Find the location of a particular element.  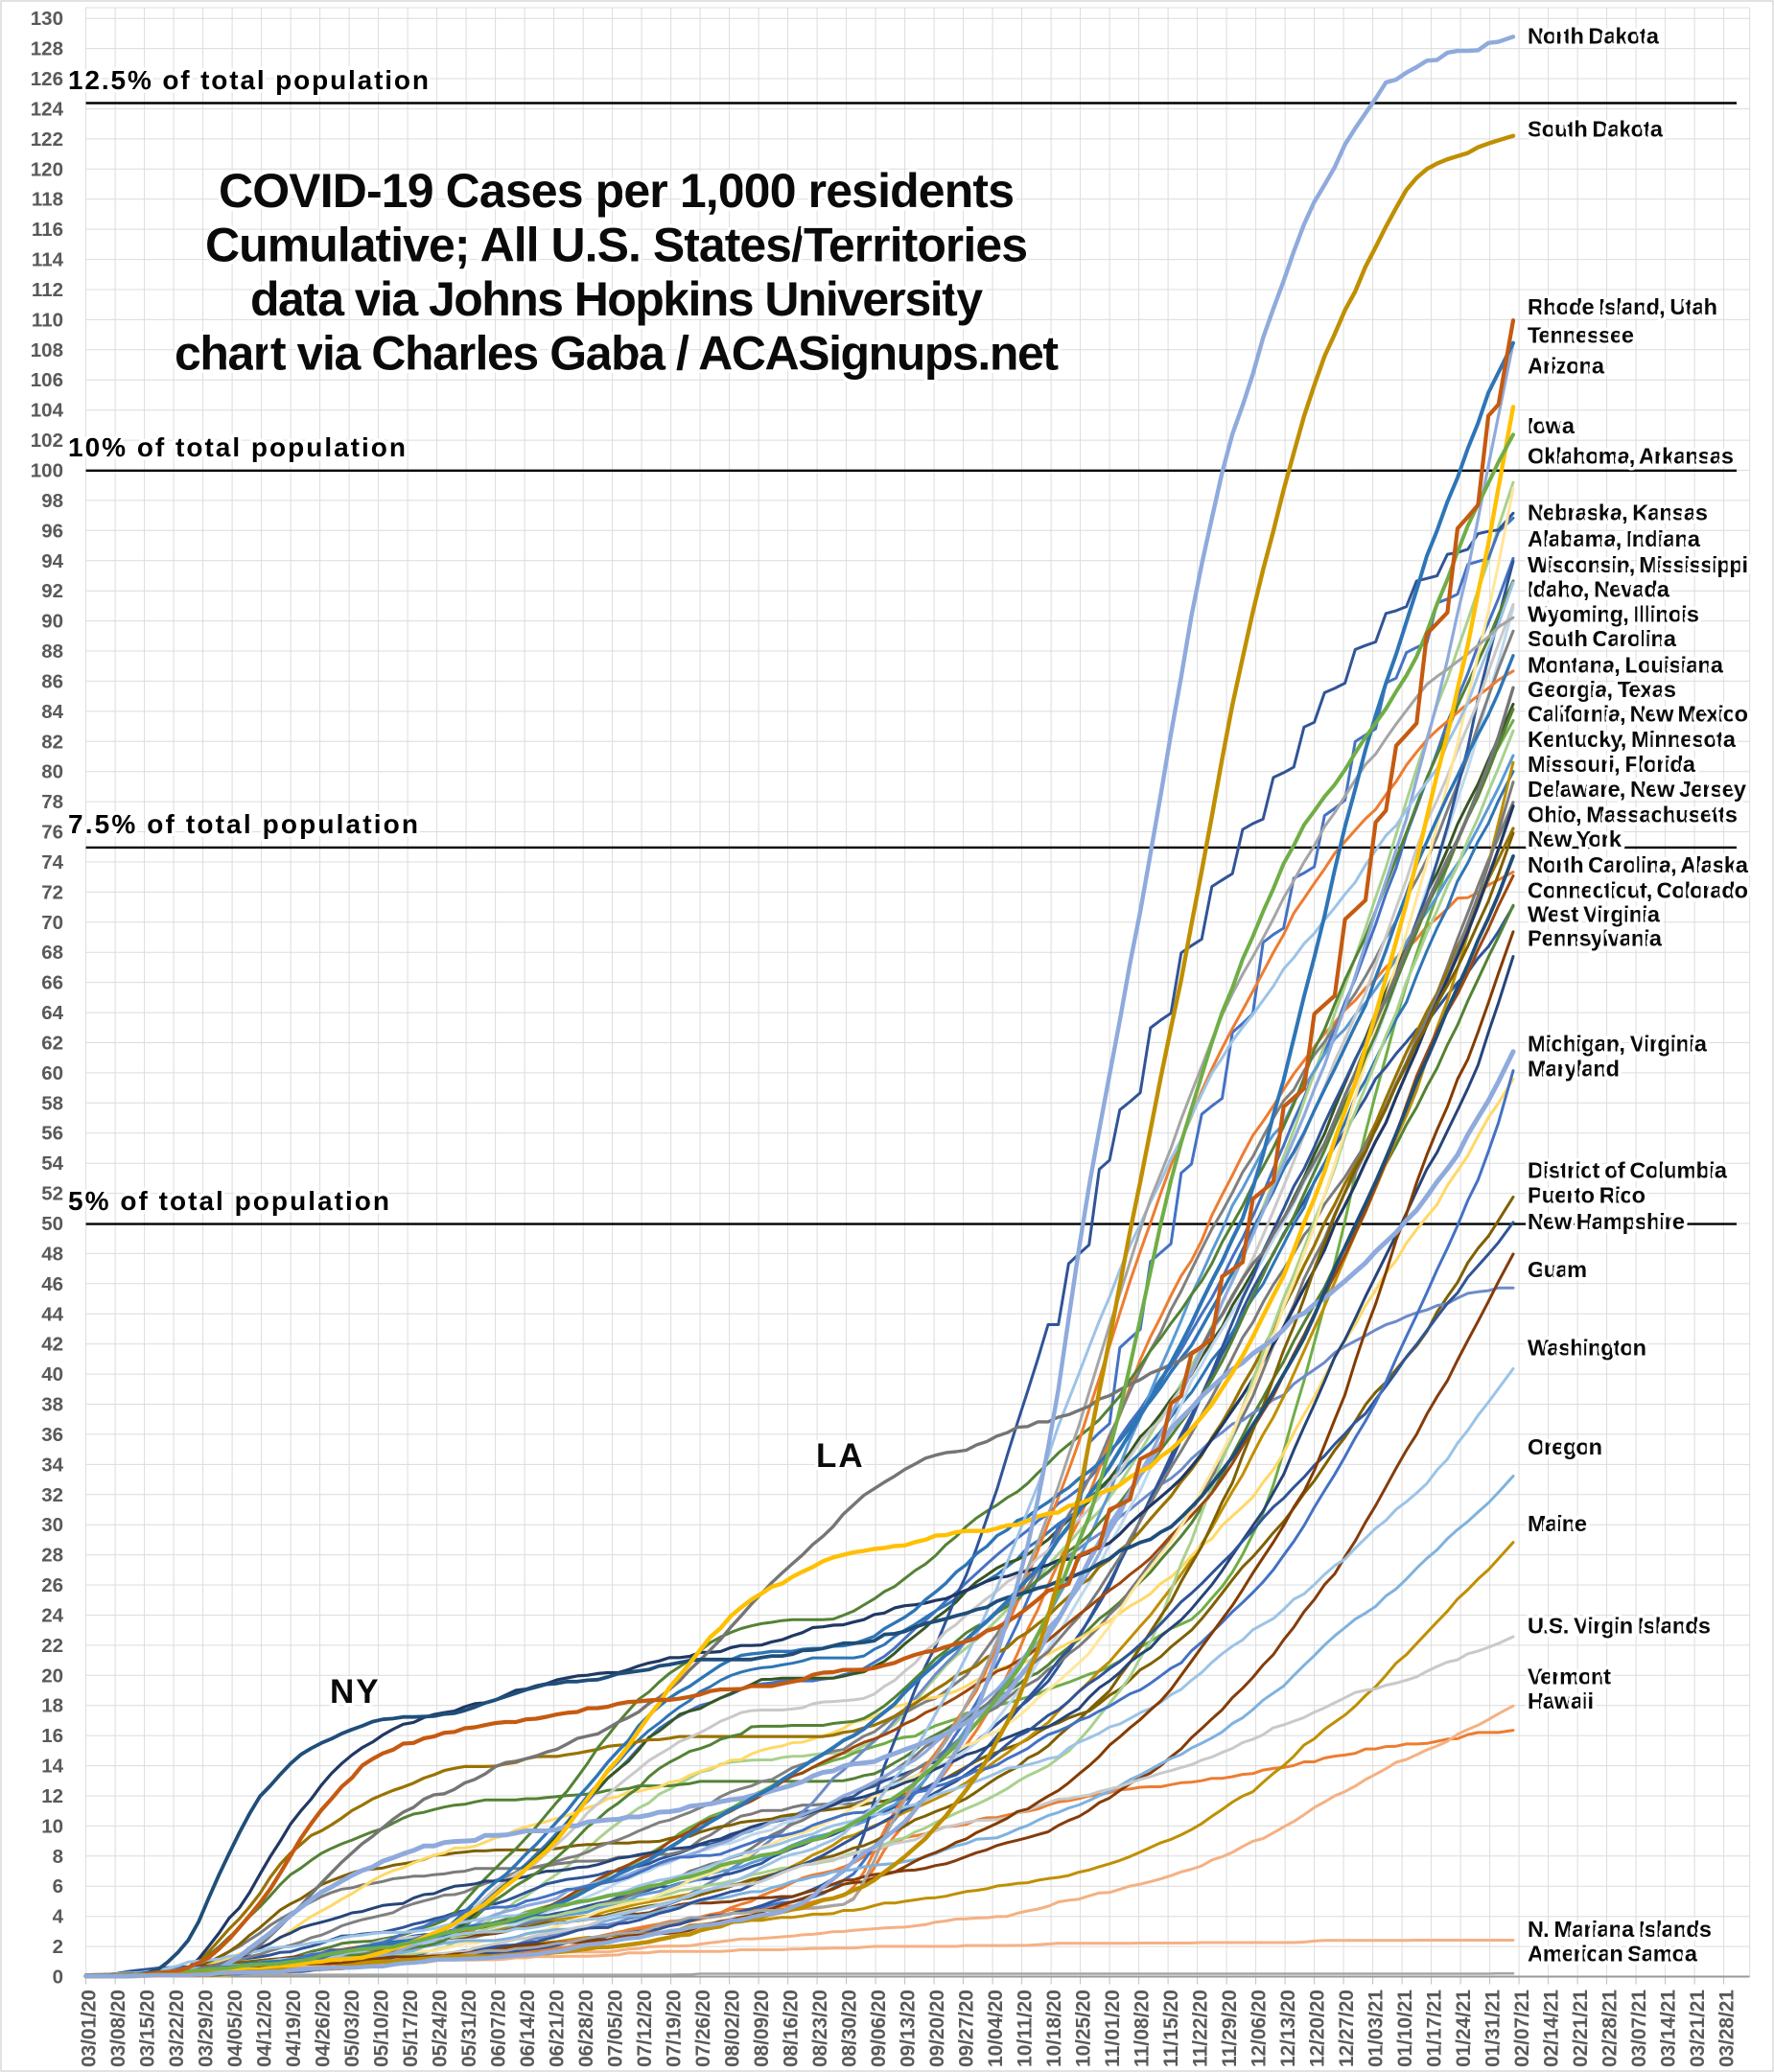

svg-text: Washington is located at coordinates (1587, 1347).